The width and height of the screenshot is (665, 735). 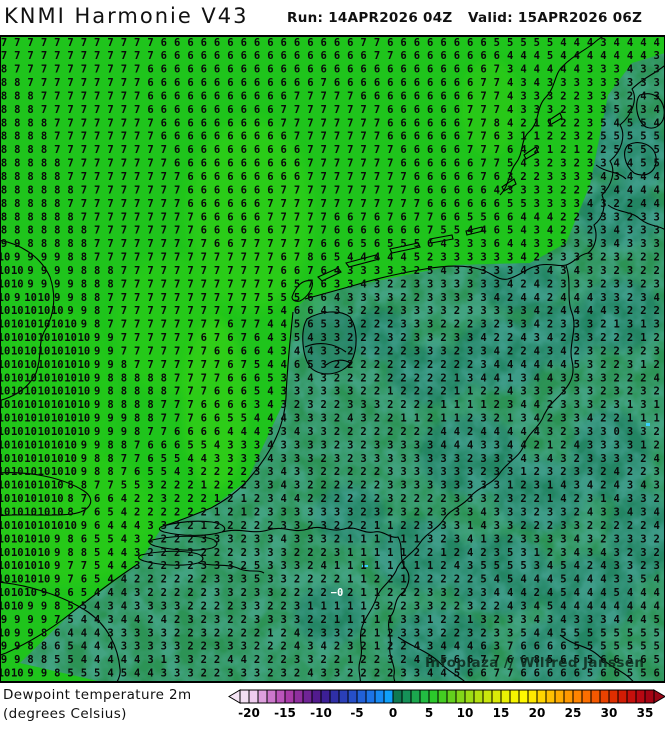 I want to click on cyan-markers, so click(x=506, y=495).